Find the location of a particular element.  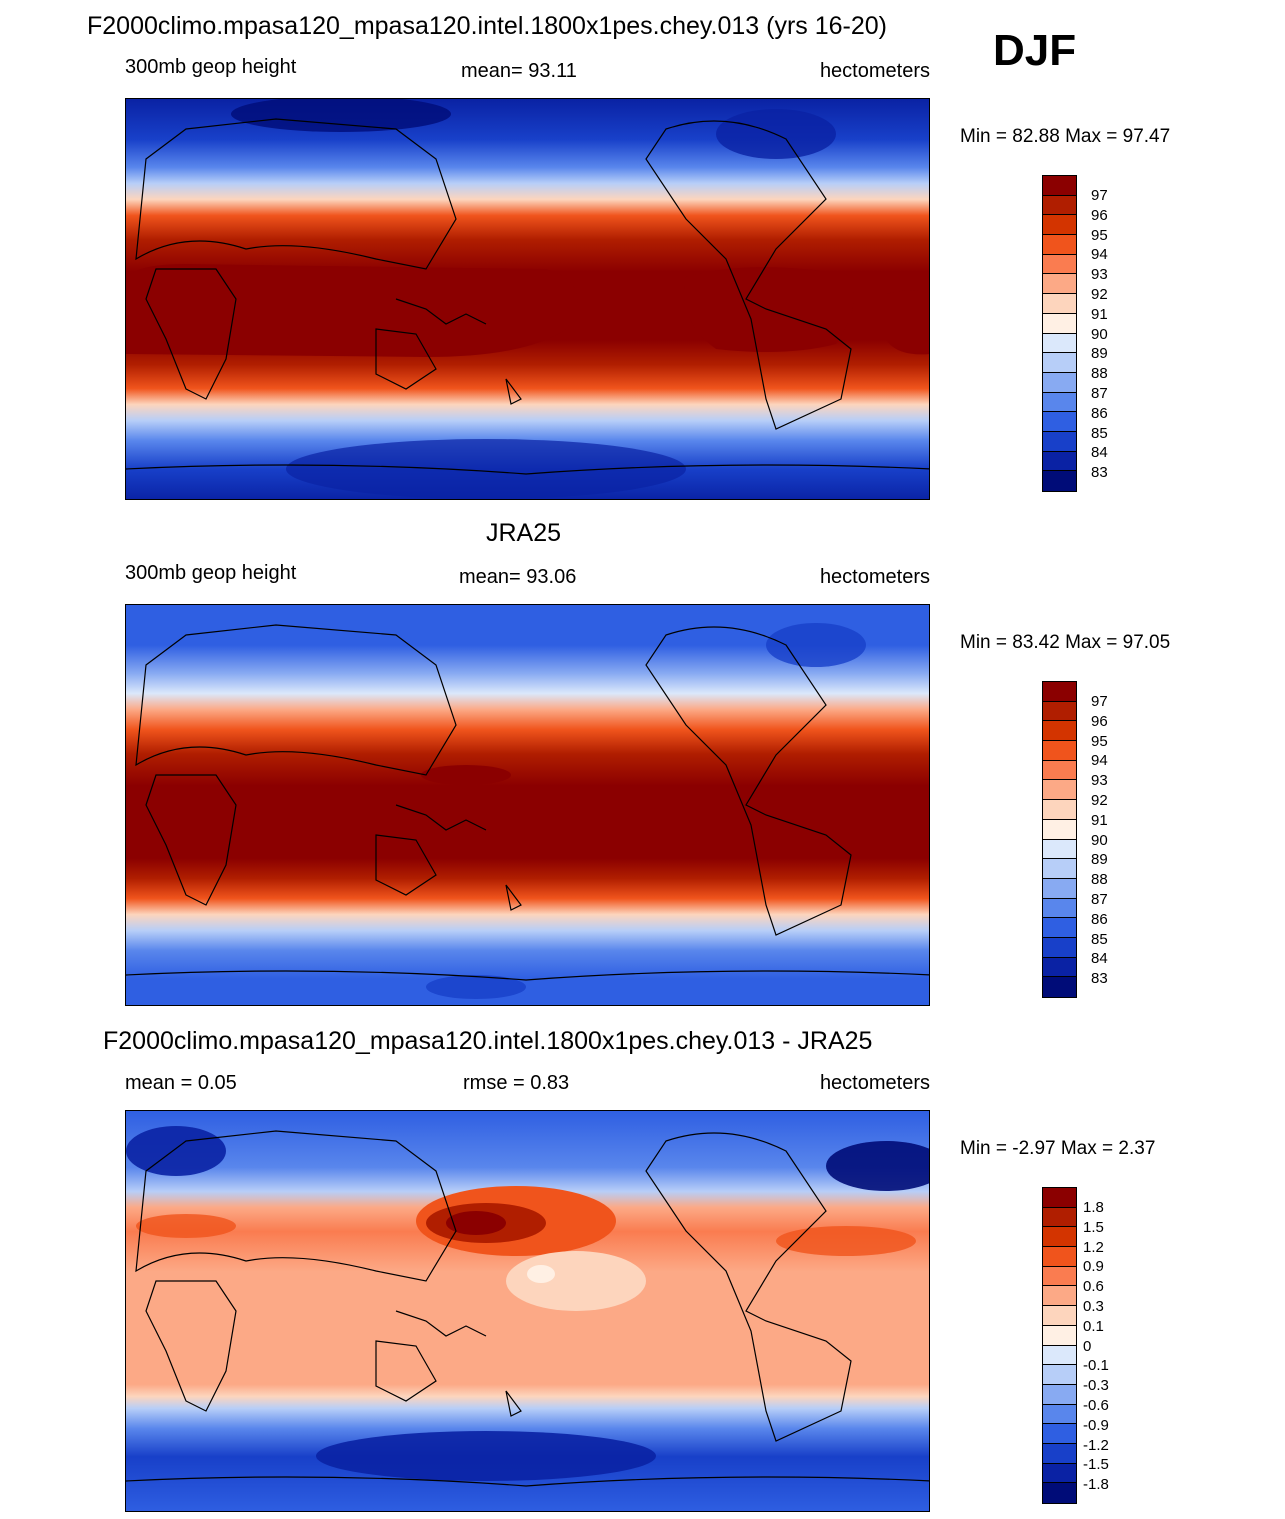

panel-obs-units: hectometers is located at coordinates (874, 577).